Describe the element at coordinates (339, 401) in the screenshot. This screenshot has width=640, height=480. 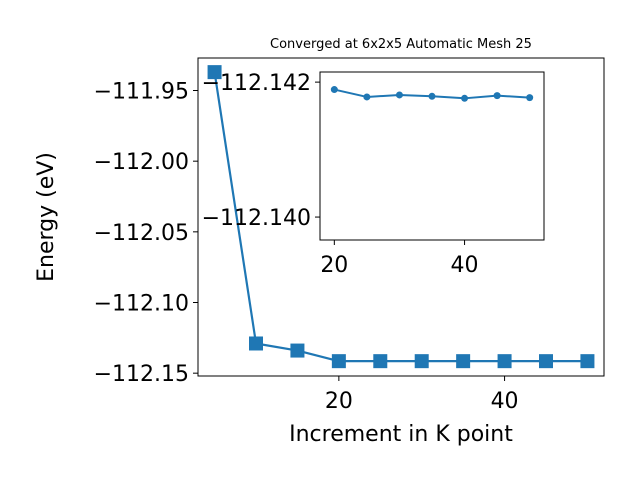
I see `main-x-tick-label: 20` at that location.